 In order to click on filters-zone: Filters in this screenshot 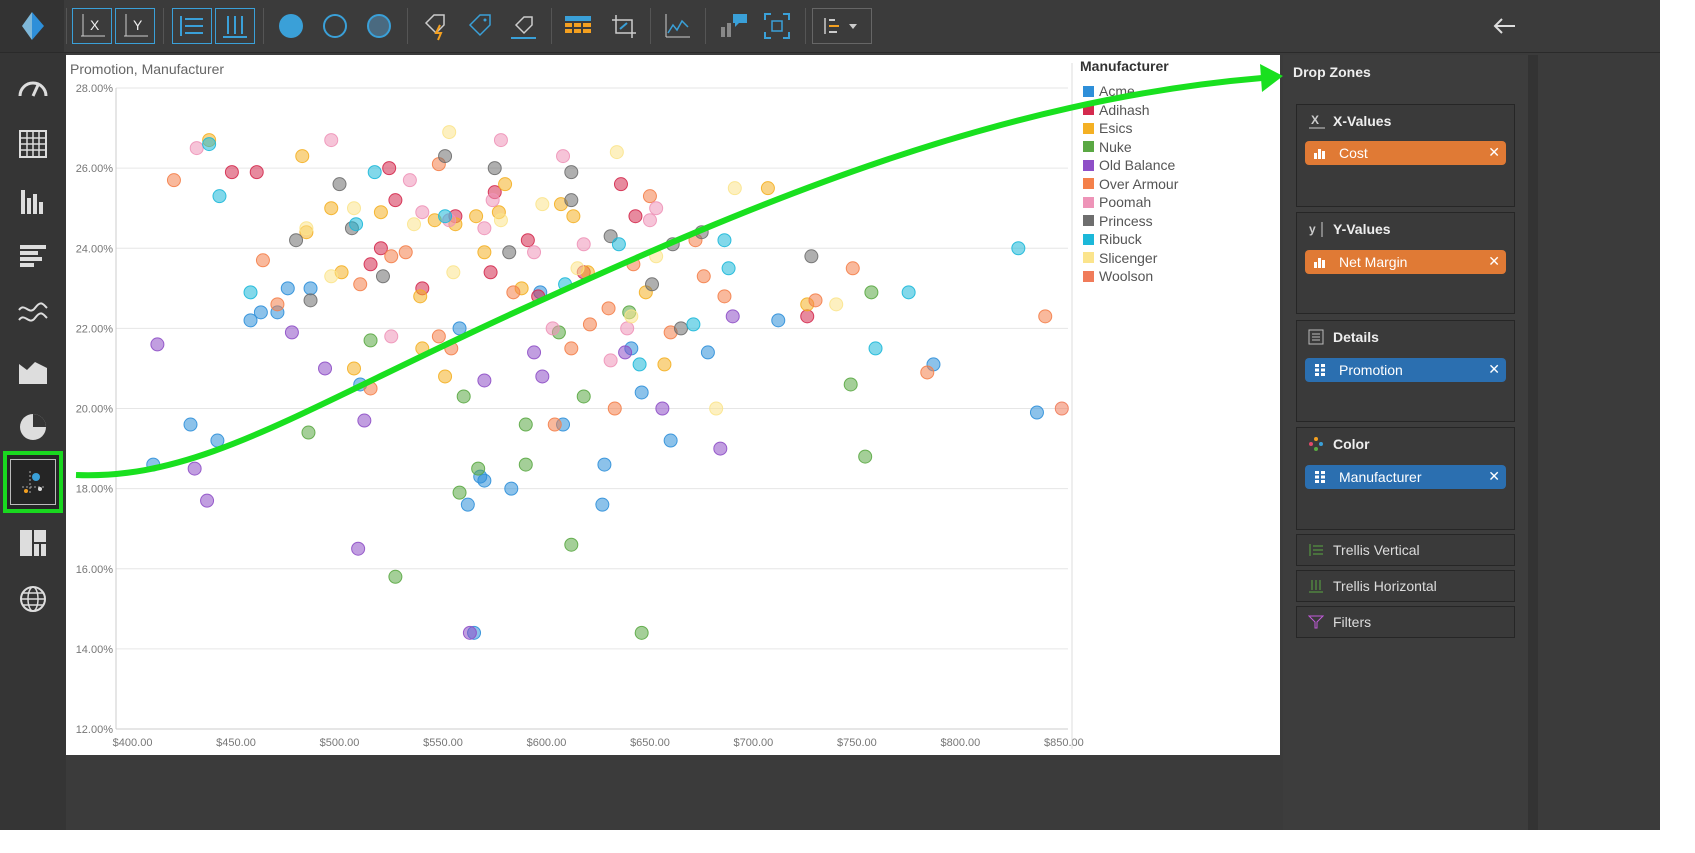, I will do `click(1405, 622)`.